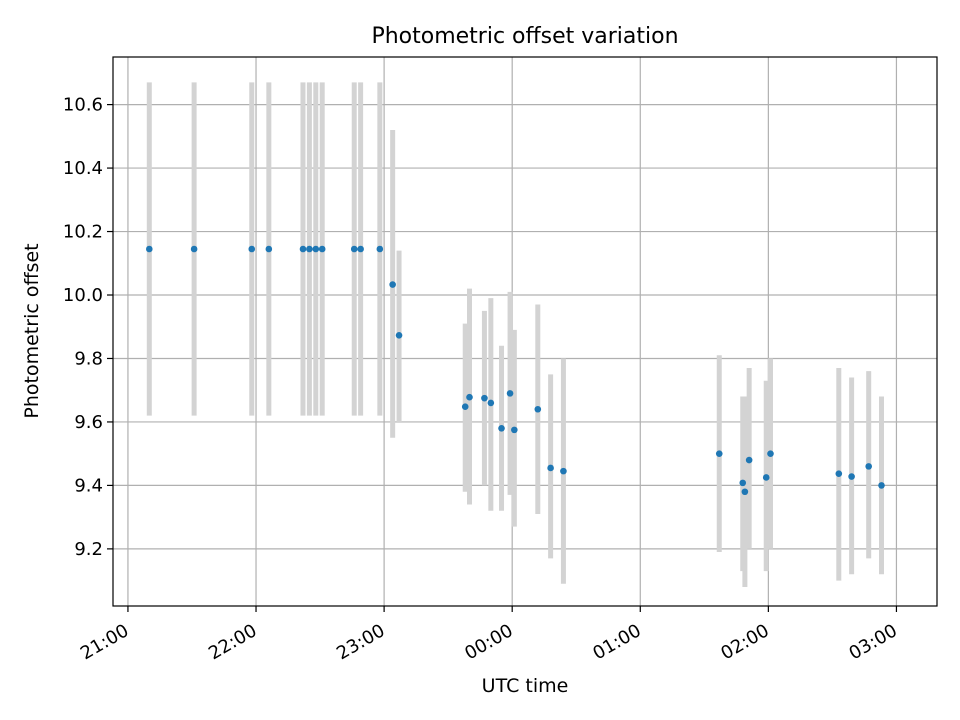 This screenshot has height=720, width=960. Describe the element at coordinates (88, 549) in the screenshot. I see `y-tick-label: 9.2` at that location.